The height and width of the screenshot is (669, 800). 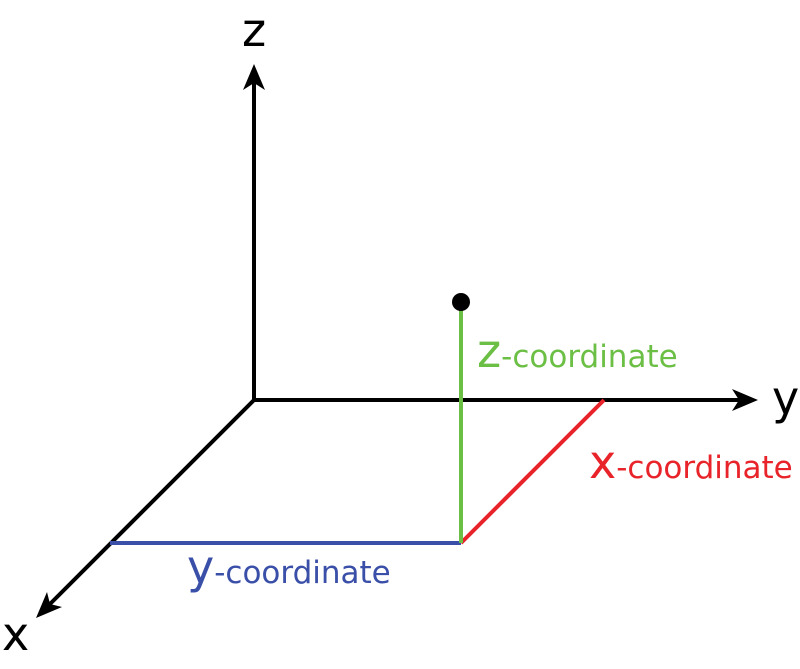 I want to click on y-coordinate-var: y, so click(x=200, y=567).